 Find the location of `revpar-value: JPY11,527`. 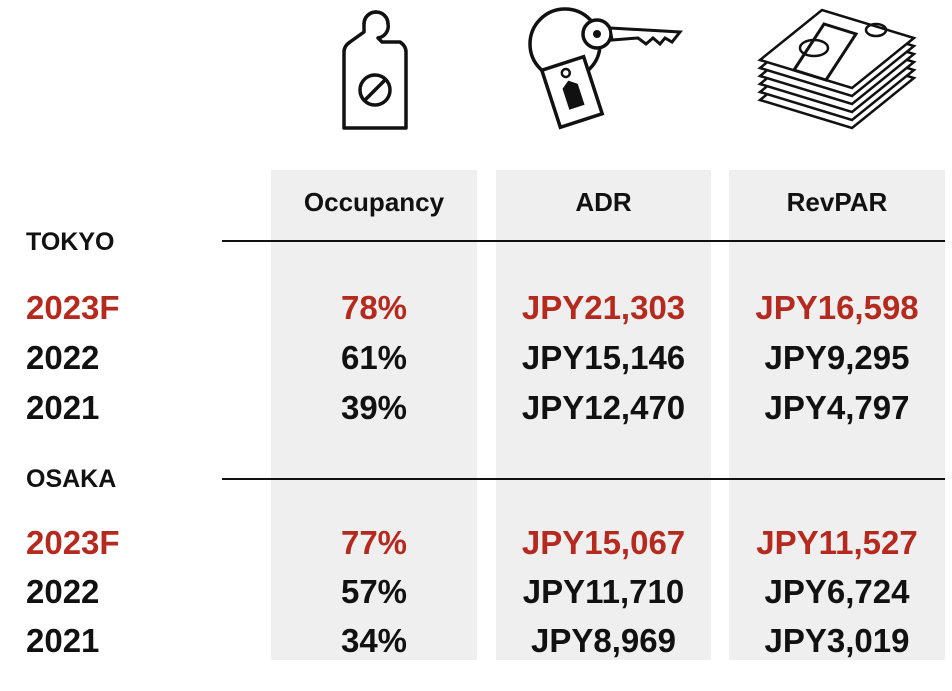

revpar-value: JPY11,527 is located at coordinates (837, 542).